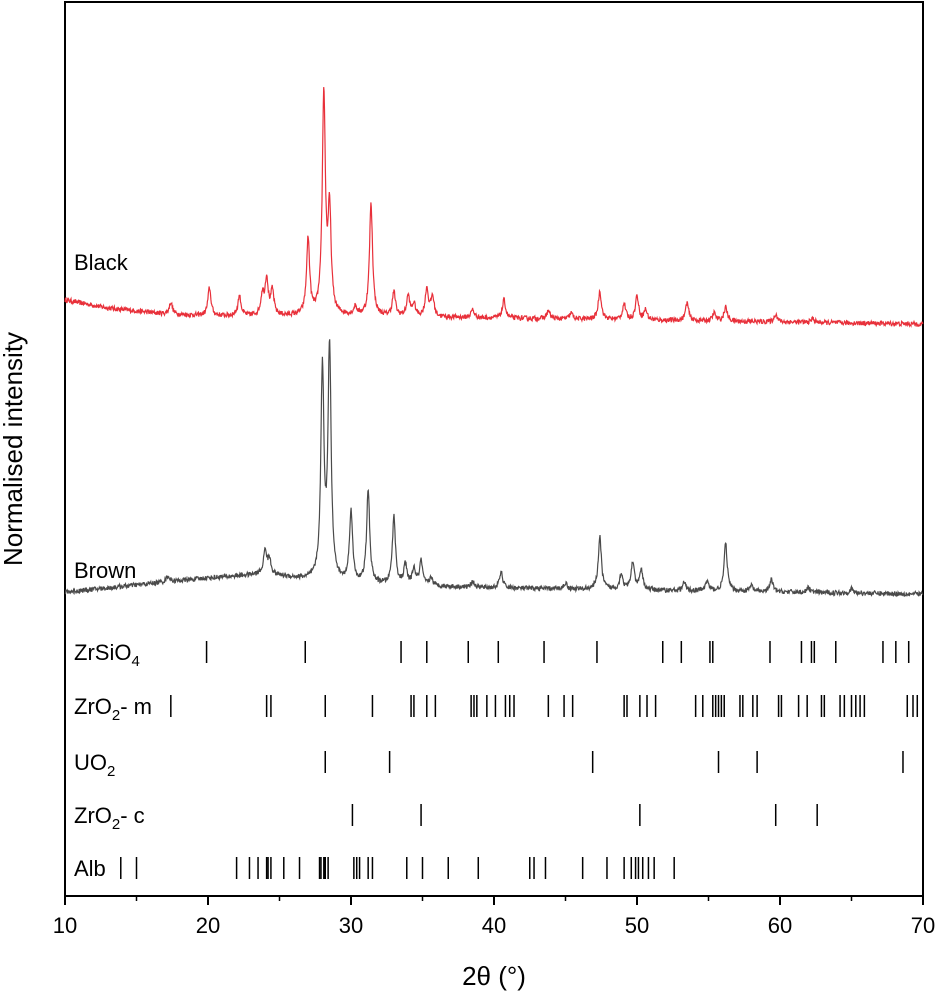  I want to click on reference-row-3: ZrO2- c, so click(446, 818).